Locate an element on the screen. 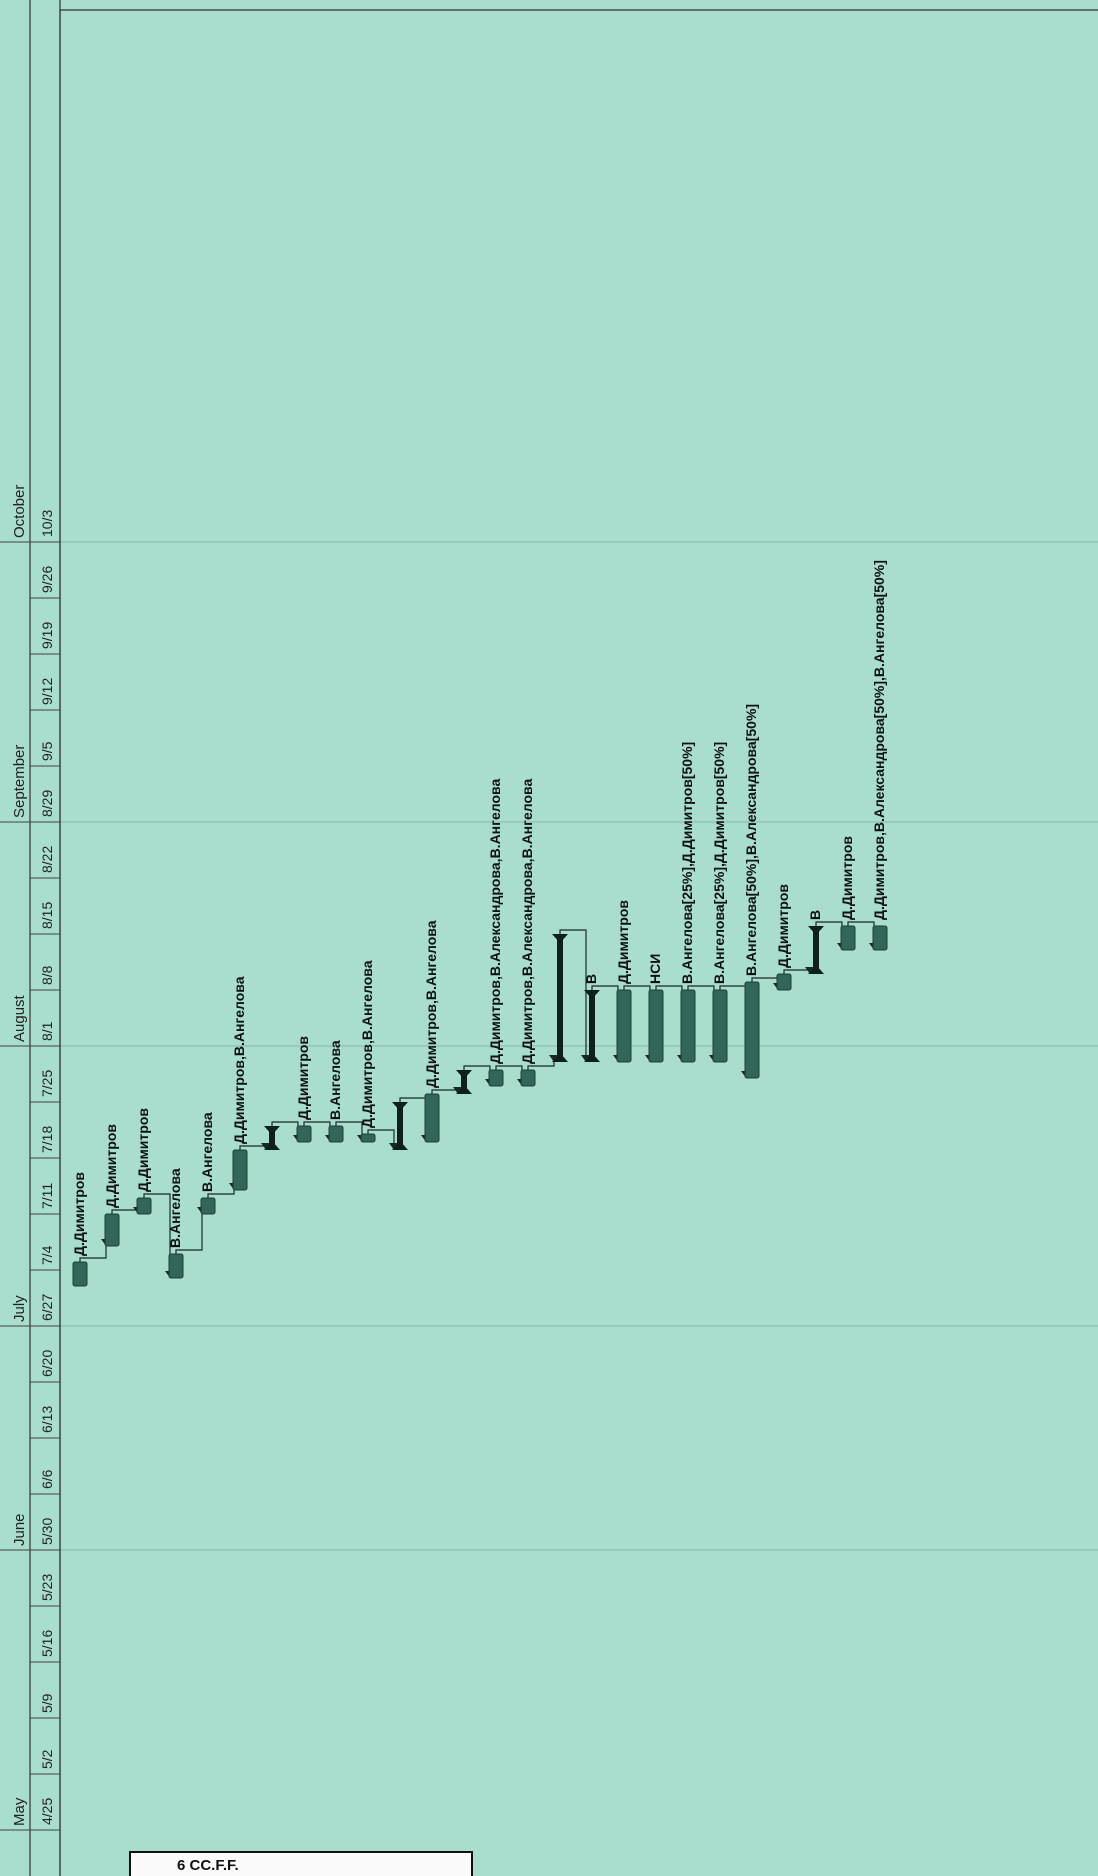 The height and width of the screenshot is (1876, 1098). task-label: В.Ангелова[50%],В.Александрова[50%] is located at coordinates (751, 840).